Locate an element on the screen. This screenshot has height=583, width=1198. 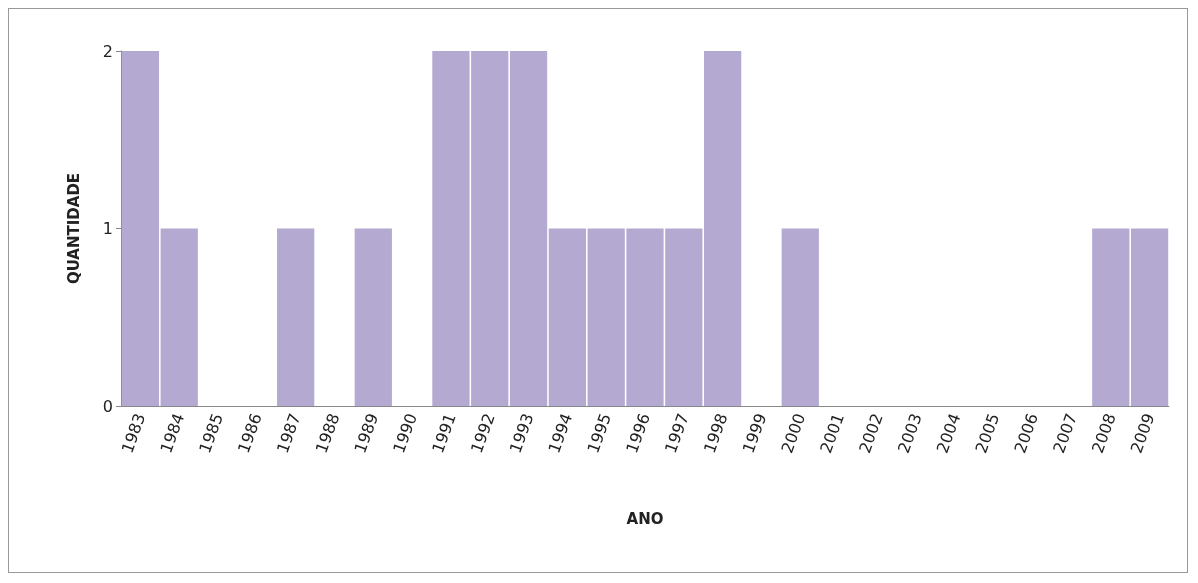
x-tick-label: 2008 is located at coordinates (1103, 433).